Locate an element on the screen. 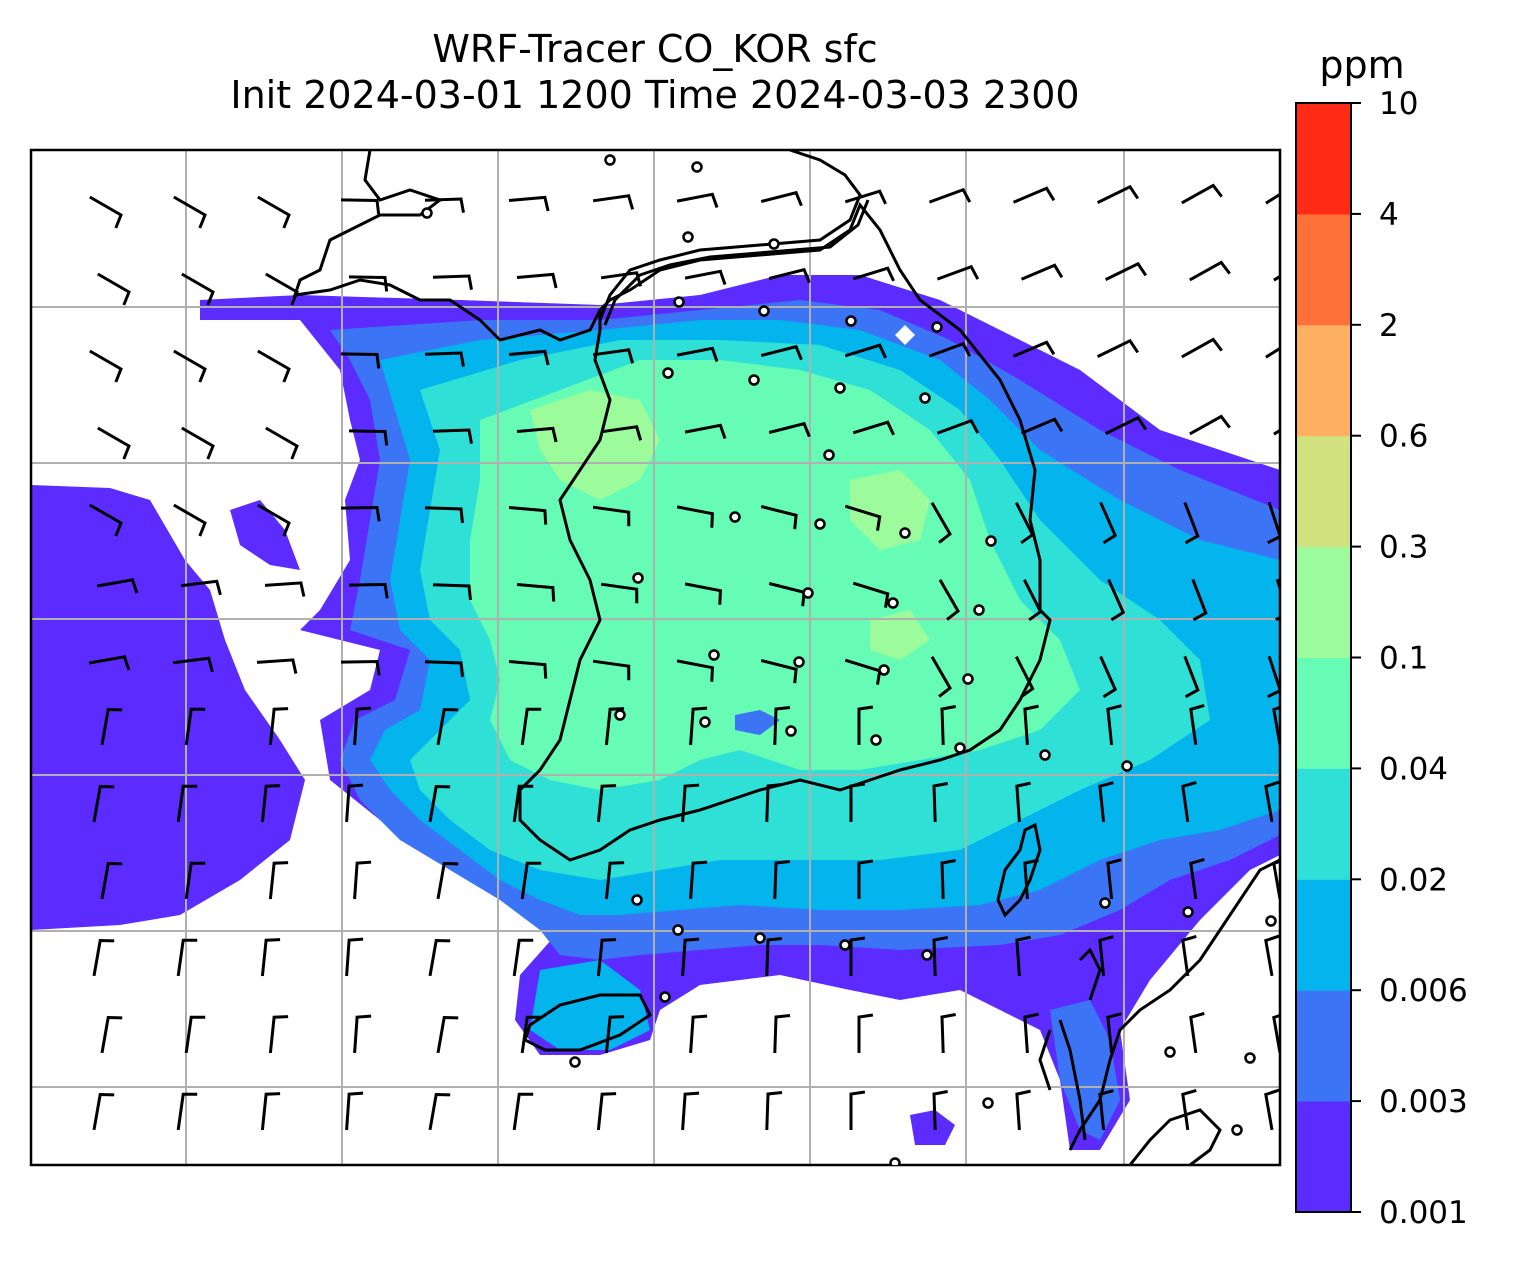 The height and width of the screenshot is (1267, 1528). colorbar-tick-label-4: 0.04 is located at coordinates (1413, 769).